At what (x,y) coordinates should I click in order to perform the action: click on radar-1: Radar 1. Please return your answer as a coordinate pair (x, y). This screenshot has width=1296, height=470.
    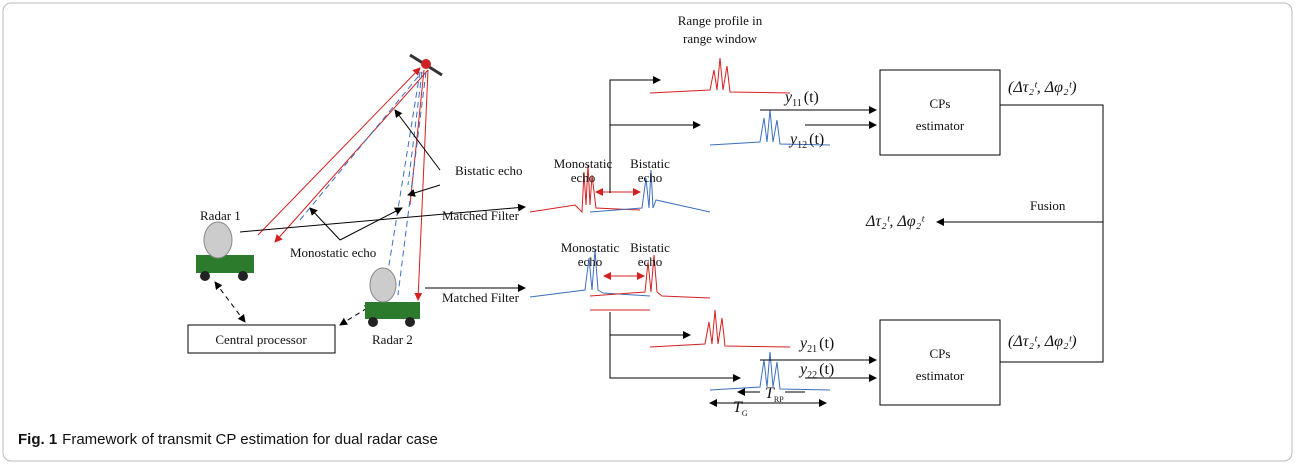
    Looking at the image, I should click on (220, 215).